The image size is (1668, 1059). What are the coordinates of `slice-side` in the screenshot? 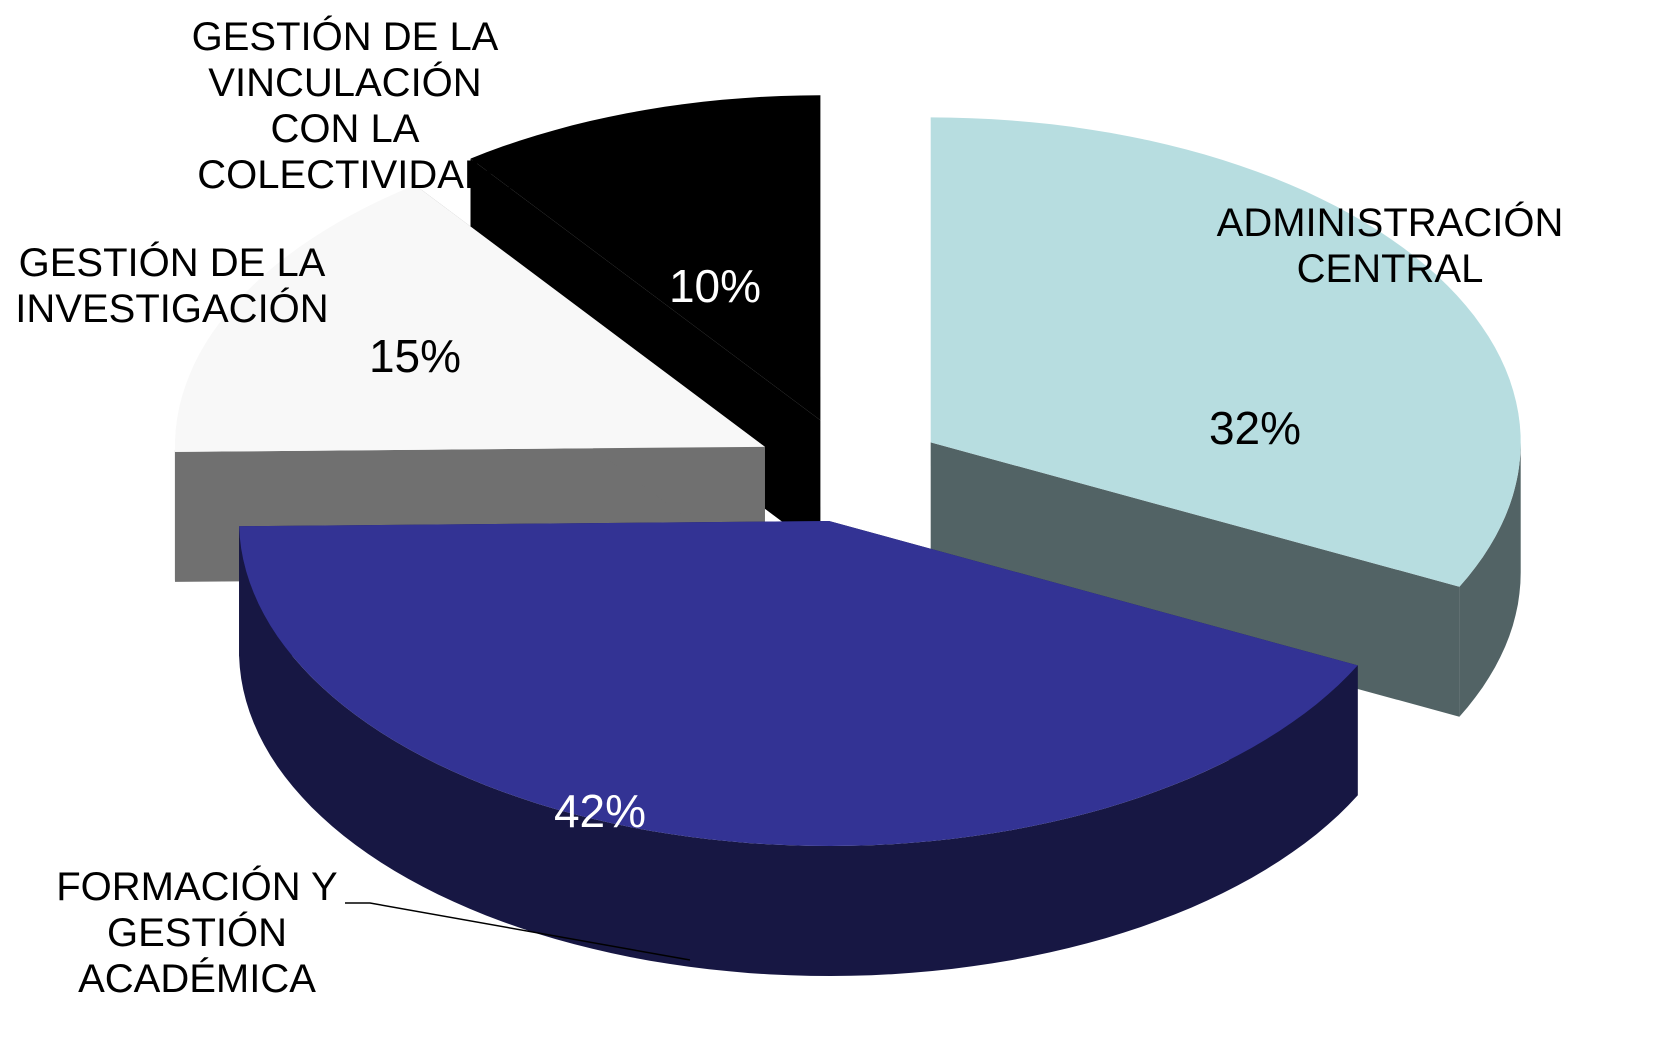 It's located at (1490, 579).